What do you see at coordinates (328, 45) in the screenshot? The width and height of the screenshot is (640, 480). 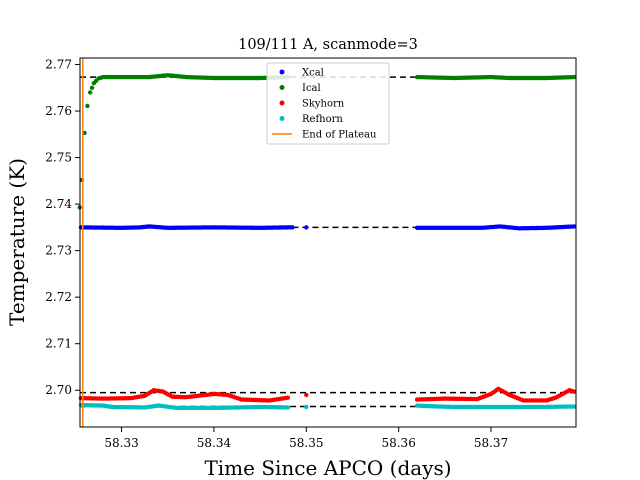 I see `chart-title: 109/111 A, scanmode=3` at bounding box center [328, 45].